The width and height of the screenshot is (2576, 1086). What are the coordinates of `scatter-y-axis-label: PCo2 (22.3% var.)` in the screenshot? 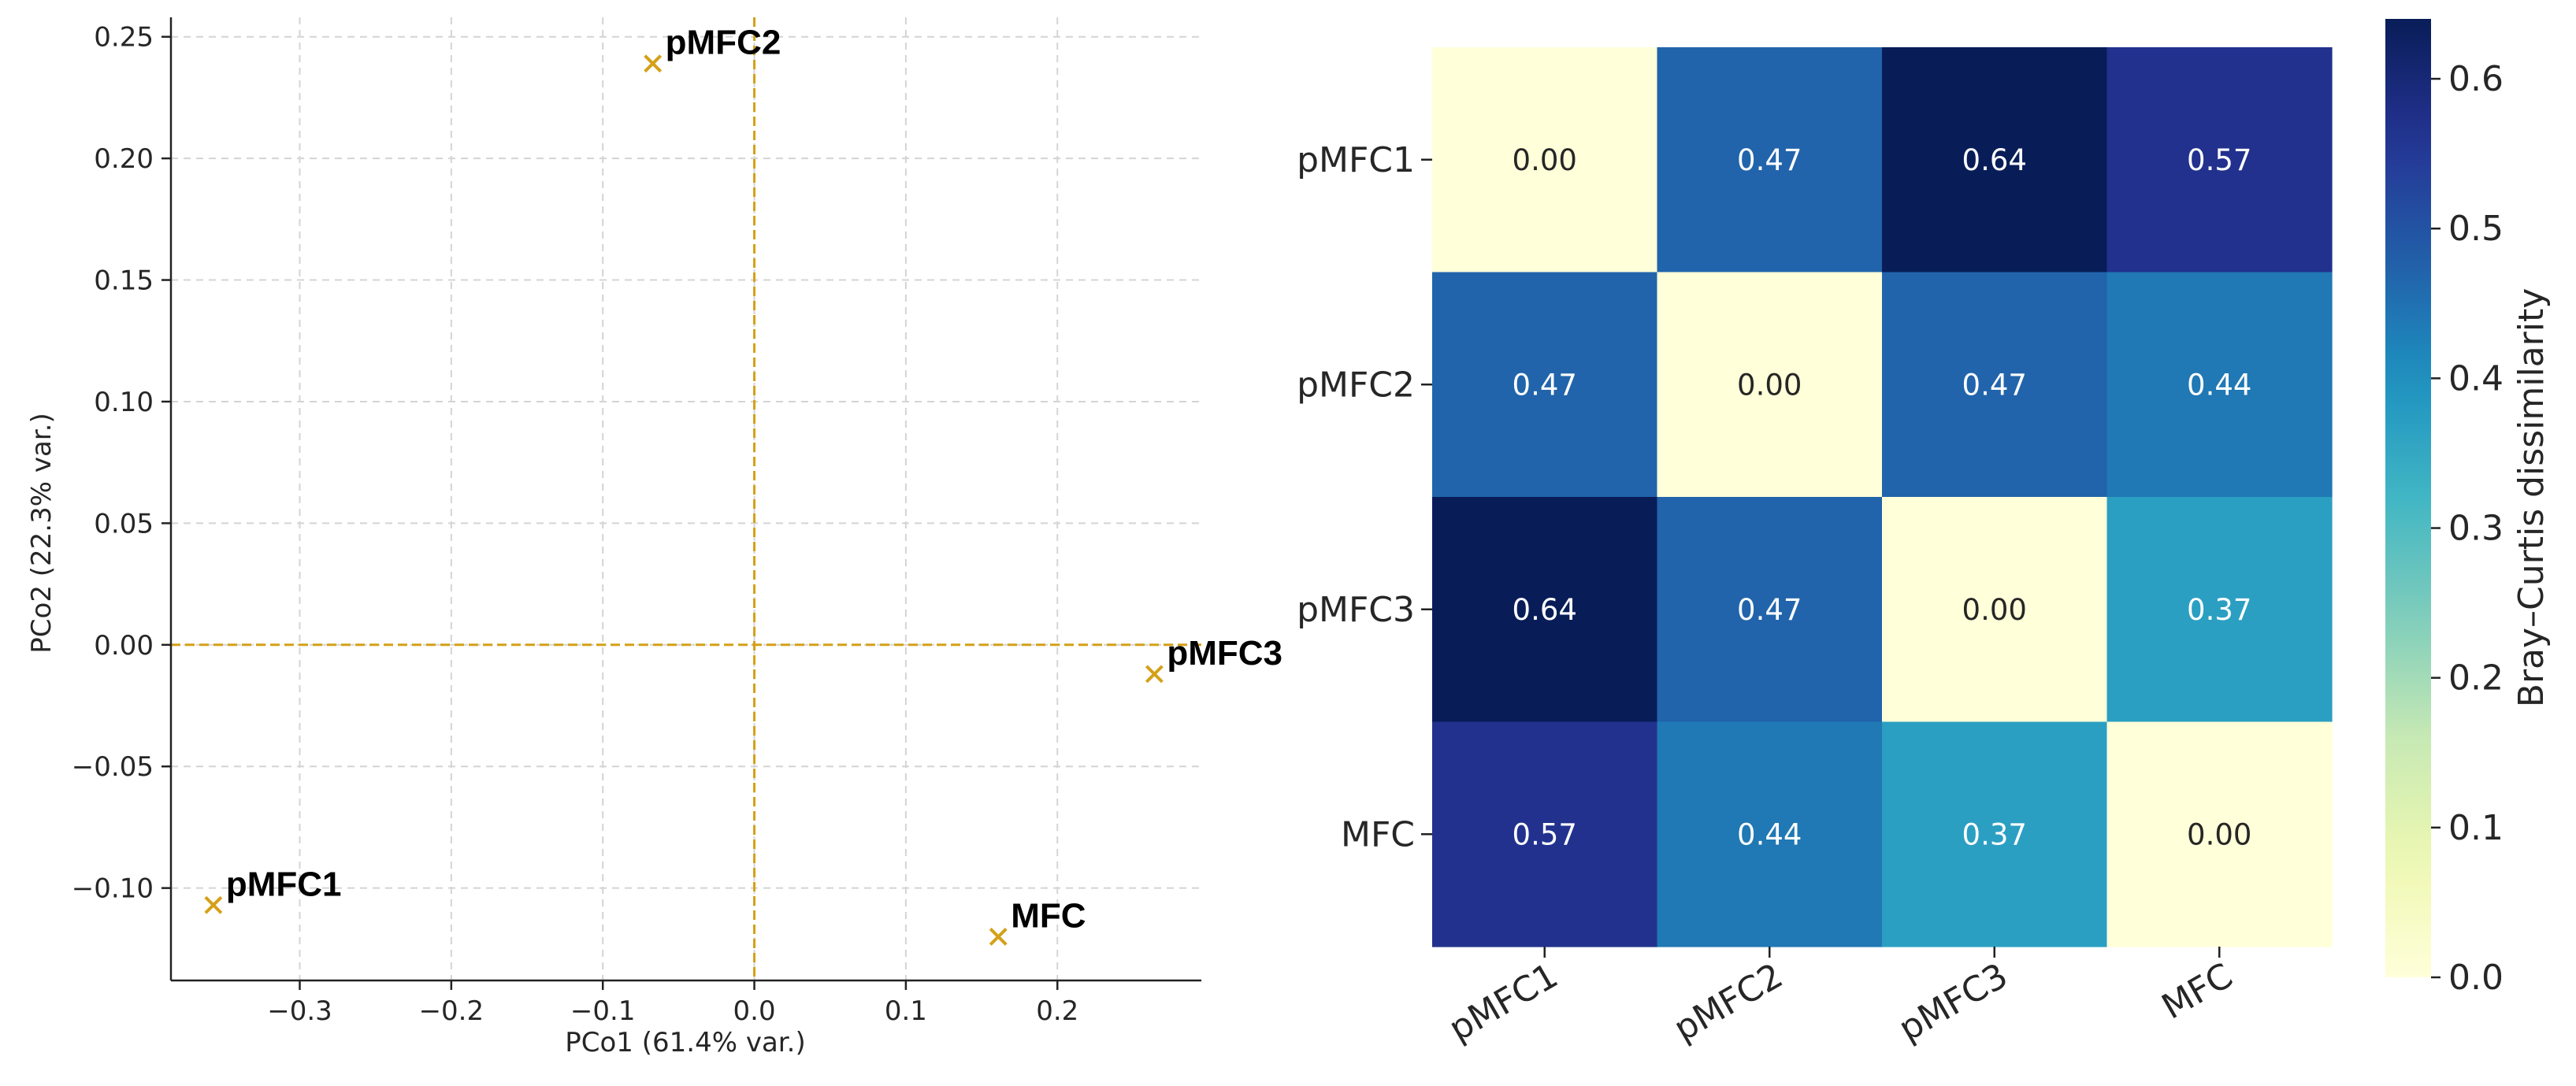 It's located at (42, 533).